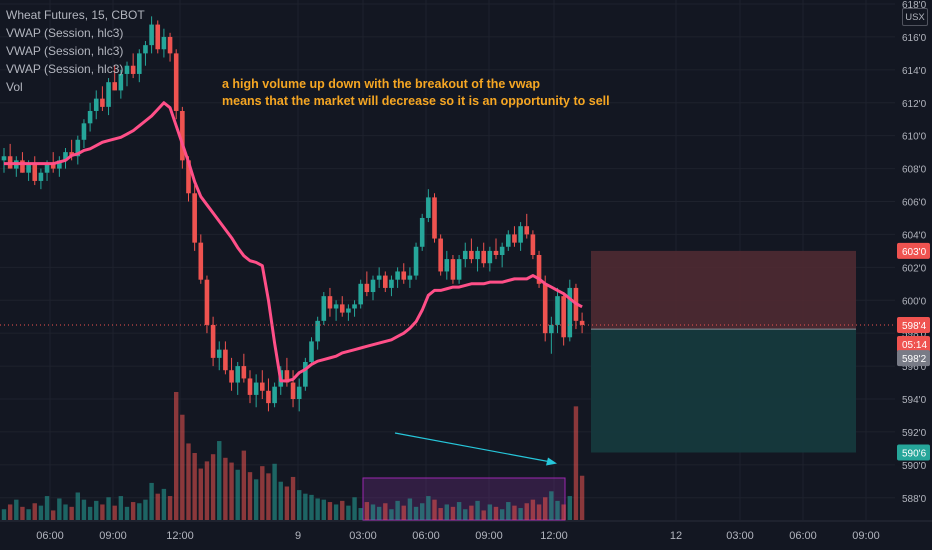 The height and width of the screenshot is (550, 932). What do you see at coordinates (75, 15) in the screenshot?
I see `legend-symbol: Wheat Futures, 15, CBOT` at bounding box center [75, 15].